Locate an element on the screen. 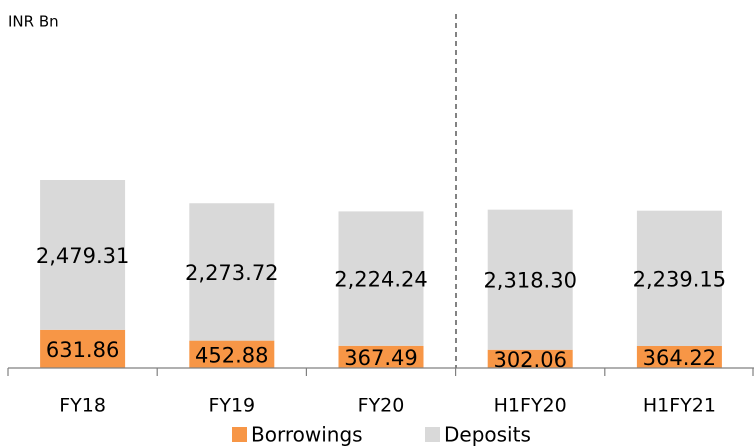 The height and width of the screenshot is (448, 754). data-label: 367.49 is located at coordinates (380, 358).